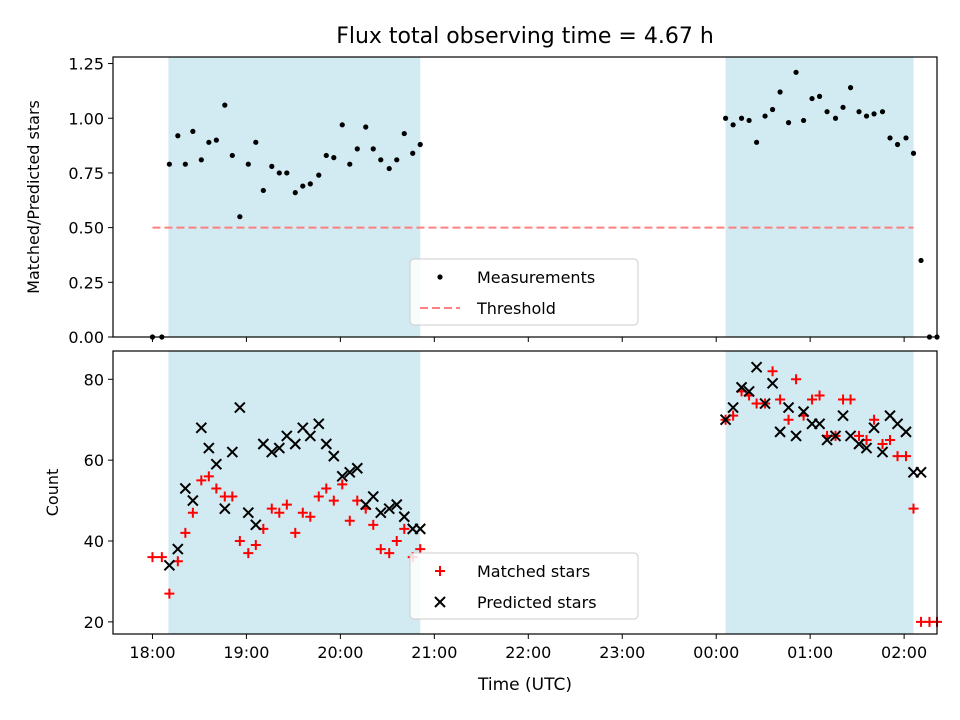 The image size is (960, 720). Describe the element at coordinates (94, 541) in the screenshot. I see `y-tick-label: 40` at that location.